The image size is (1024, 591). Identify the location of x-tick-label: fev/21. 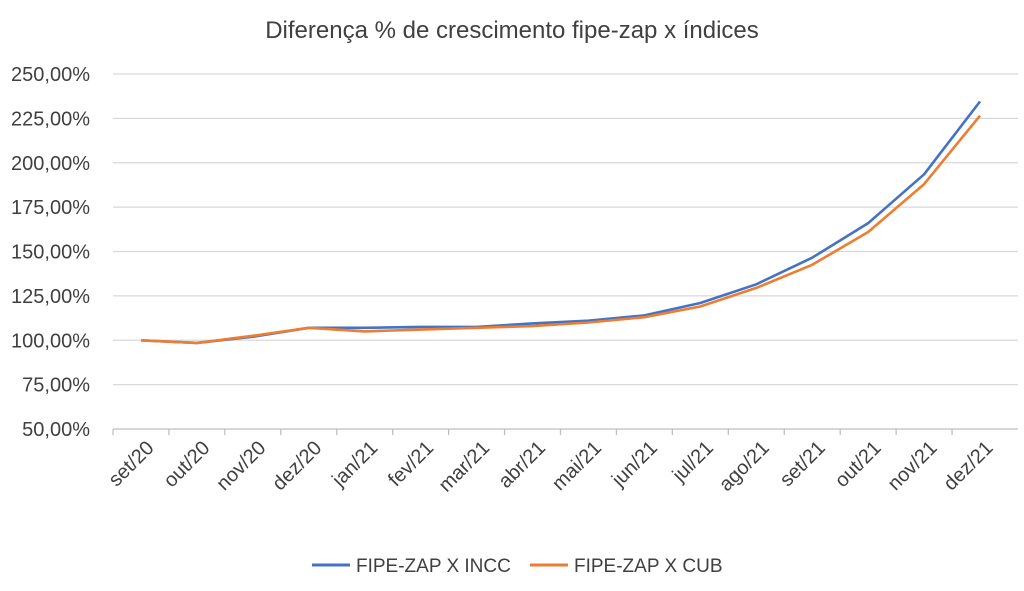
(411, 464).